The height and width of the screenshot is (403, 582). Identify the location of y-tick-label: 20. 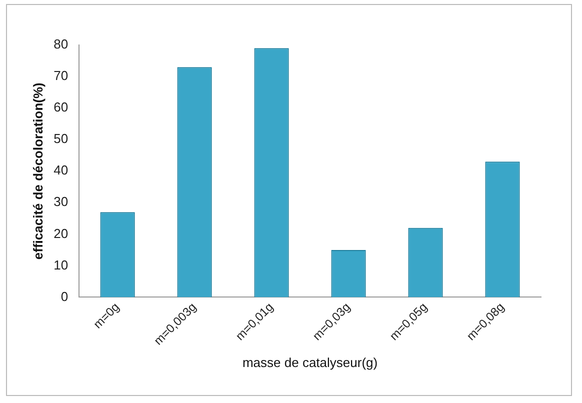
(61, 233).